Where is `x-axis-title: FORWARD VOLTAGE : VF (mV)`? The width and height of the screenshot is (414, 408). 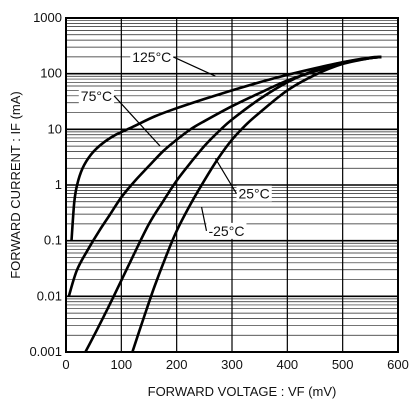 x-axis-title: FORWARD VOLTAGE : VF (mV) is located at coordinates (242, 391).